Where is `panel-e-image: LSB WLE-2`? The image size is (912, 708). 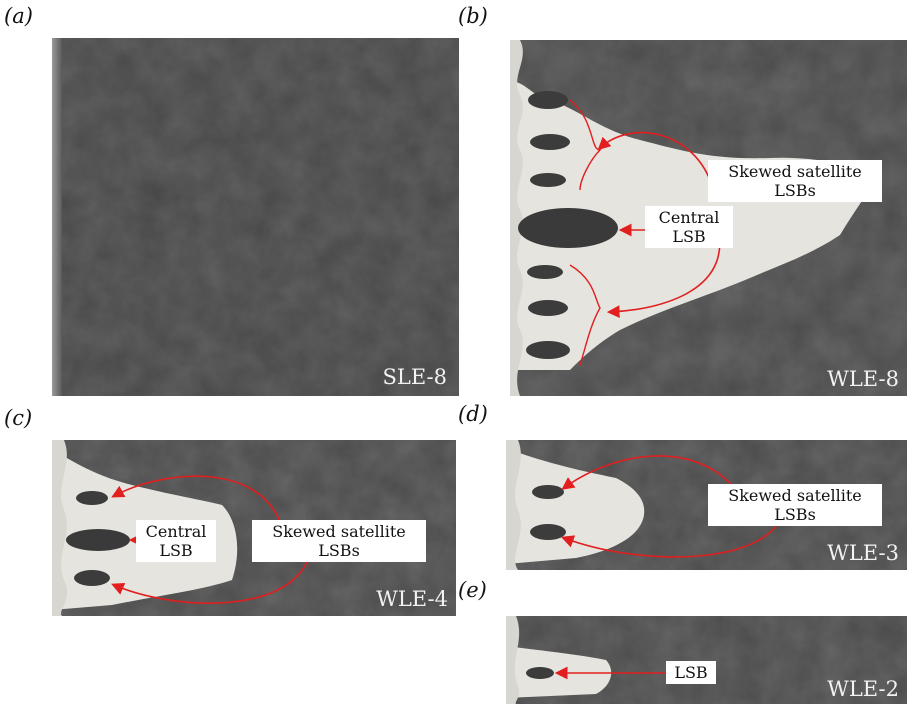 panel-e-image: LSB WLE-2 is located at coordinates (706, 660).